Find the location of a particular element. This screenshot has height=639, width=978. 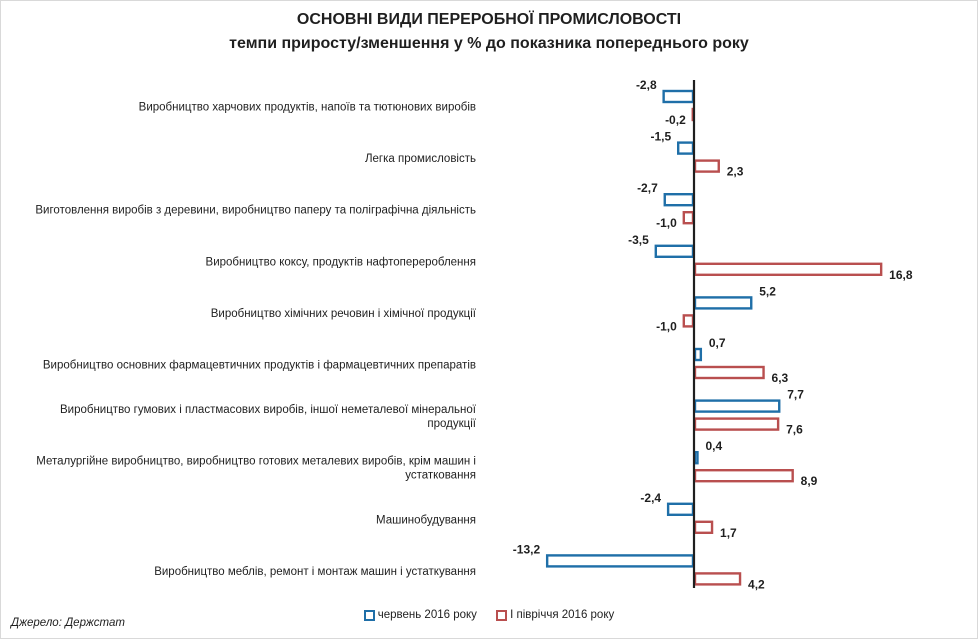

data-label: 6,3 is located at coordinates (780, 378).